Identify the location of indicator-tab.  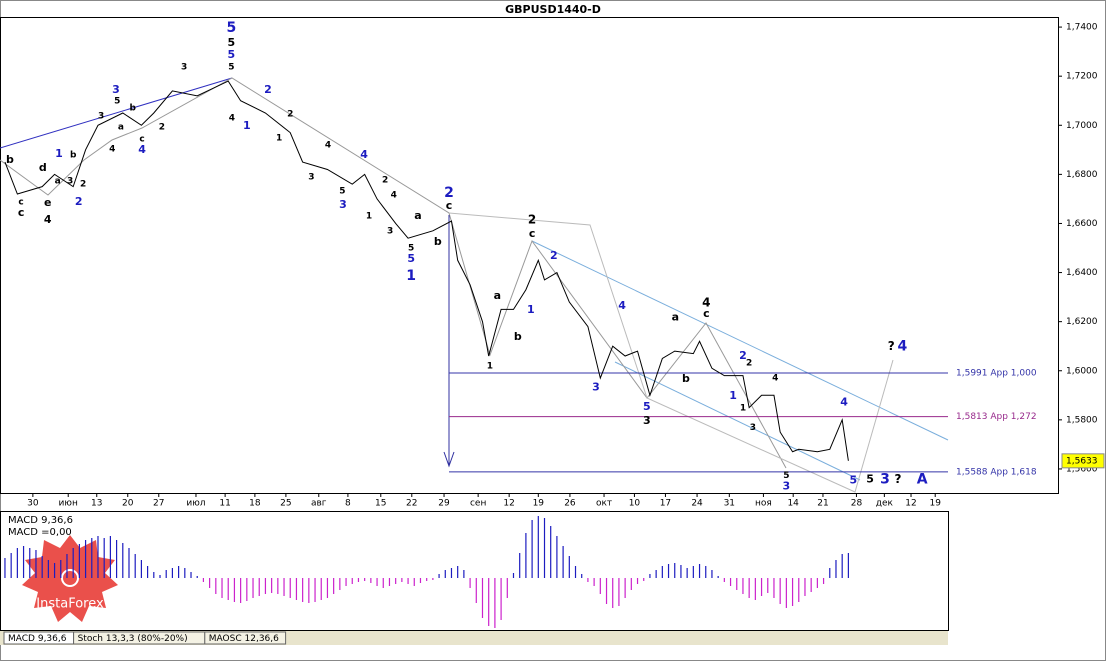
(245, 638).